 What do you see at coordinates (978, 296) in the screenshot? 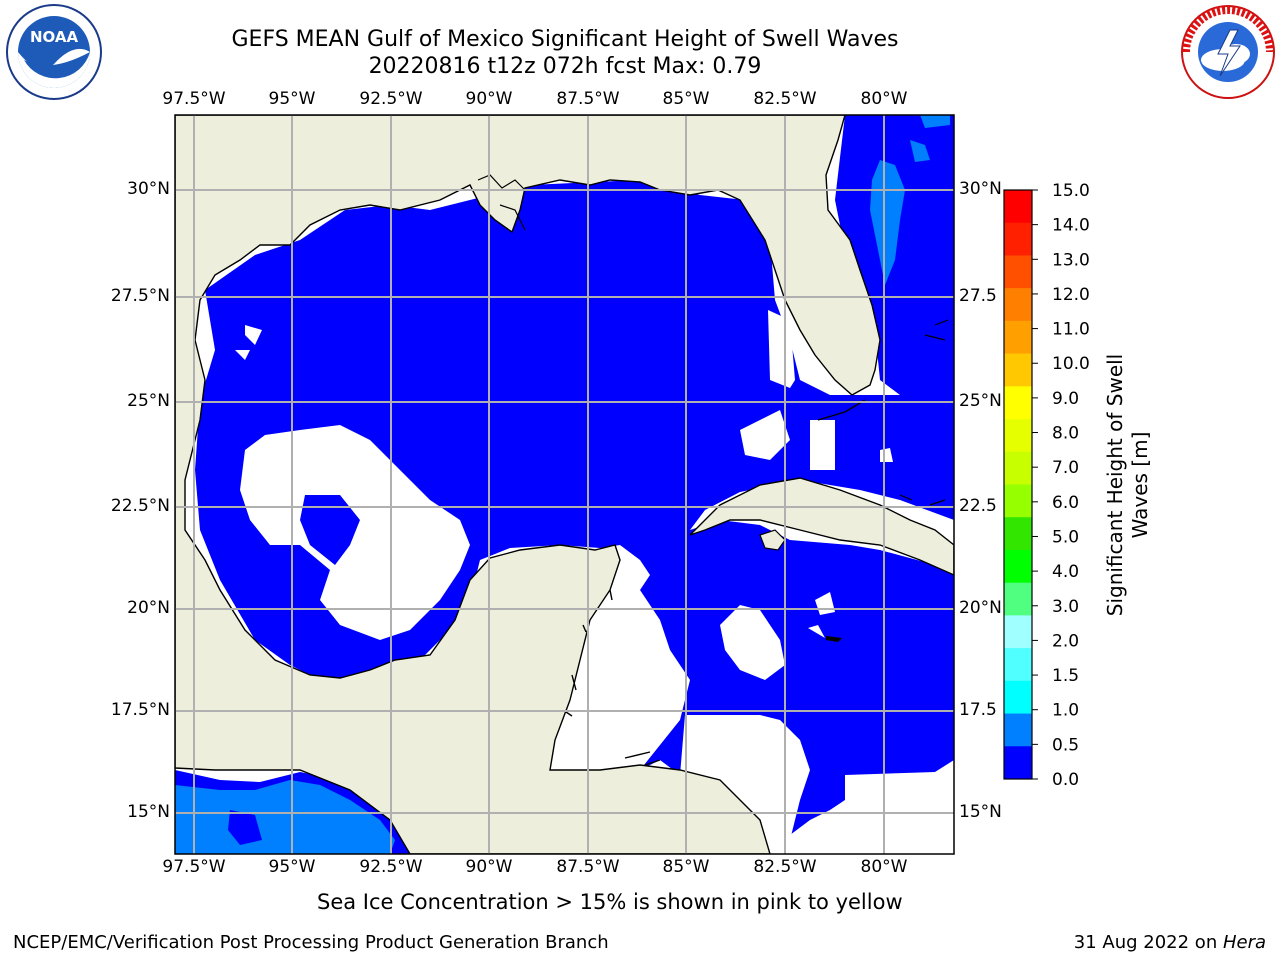
I see `lat-tick-right: 27.5` at bounding box center [978, 296].